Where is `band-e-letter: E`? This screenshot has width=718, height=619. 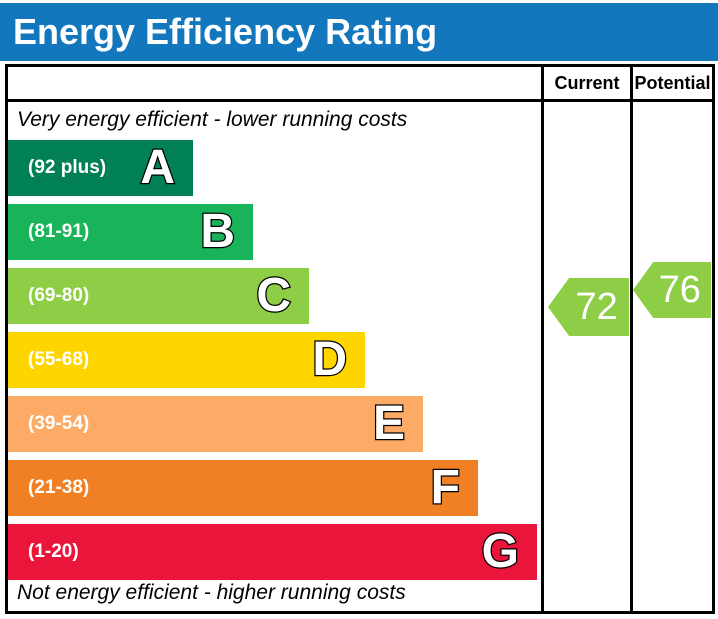
band-e-letter: E is located at coordinates (389, 424).